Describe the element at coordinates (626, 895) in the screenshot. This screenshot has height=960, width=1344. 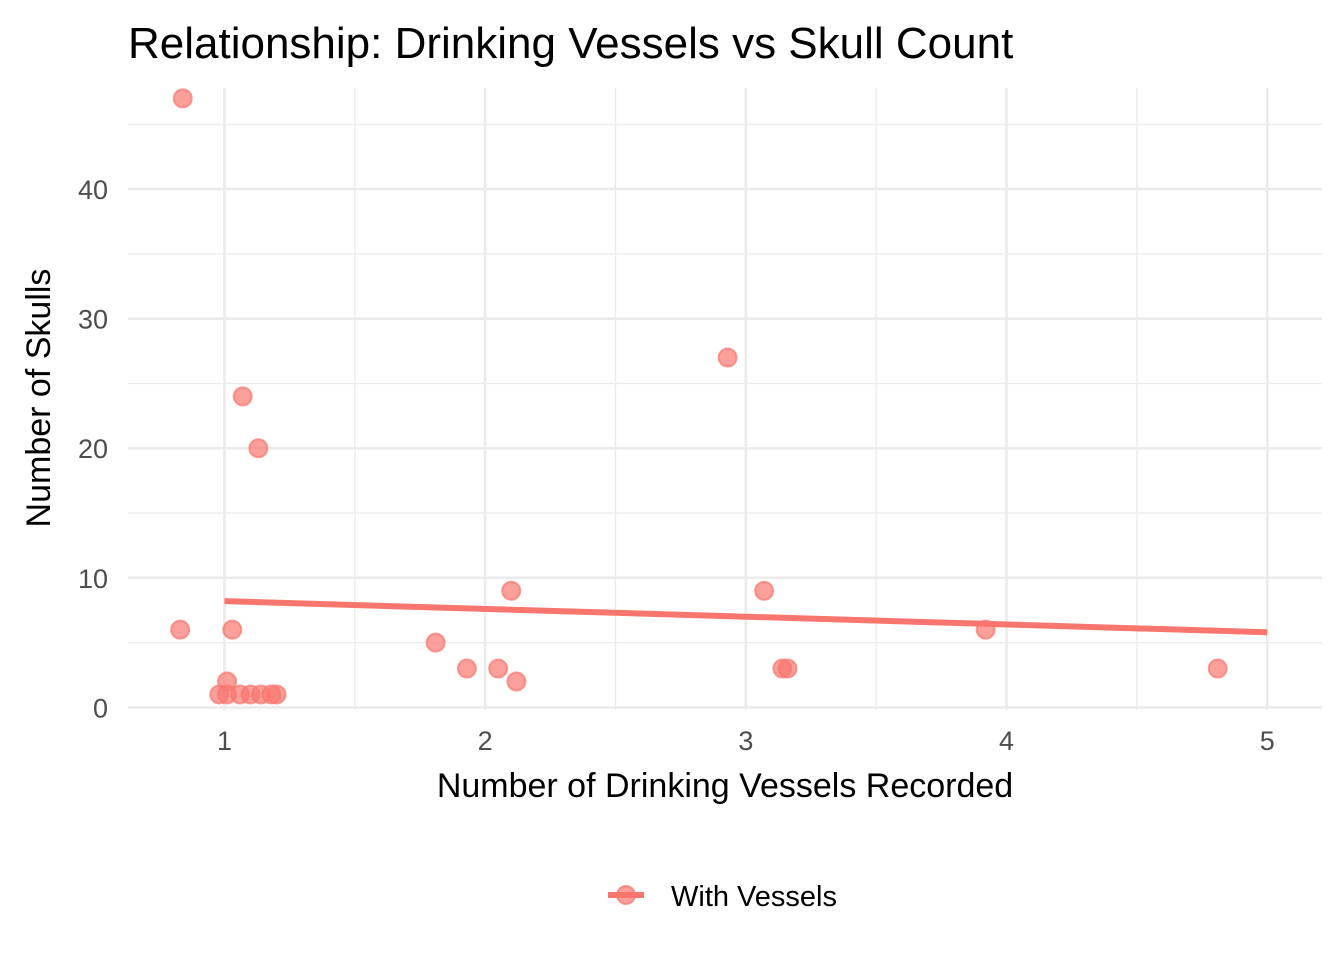
I see `legend-key-point` at that location.